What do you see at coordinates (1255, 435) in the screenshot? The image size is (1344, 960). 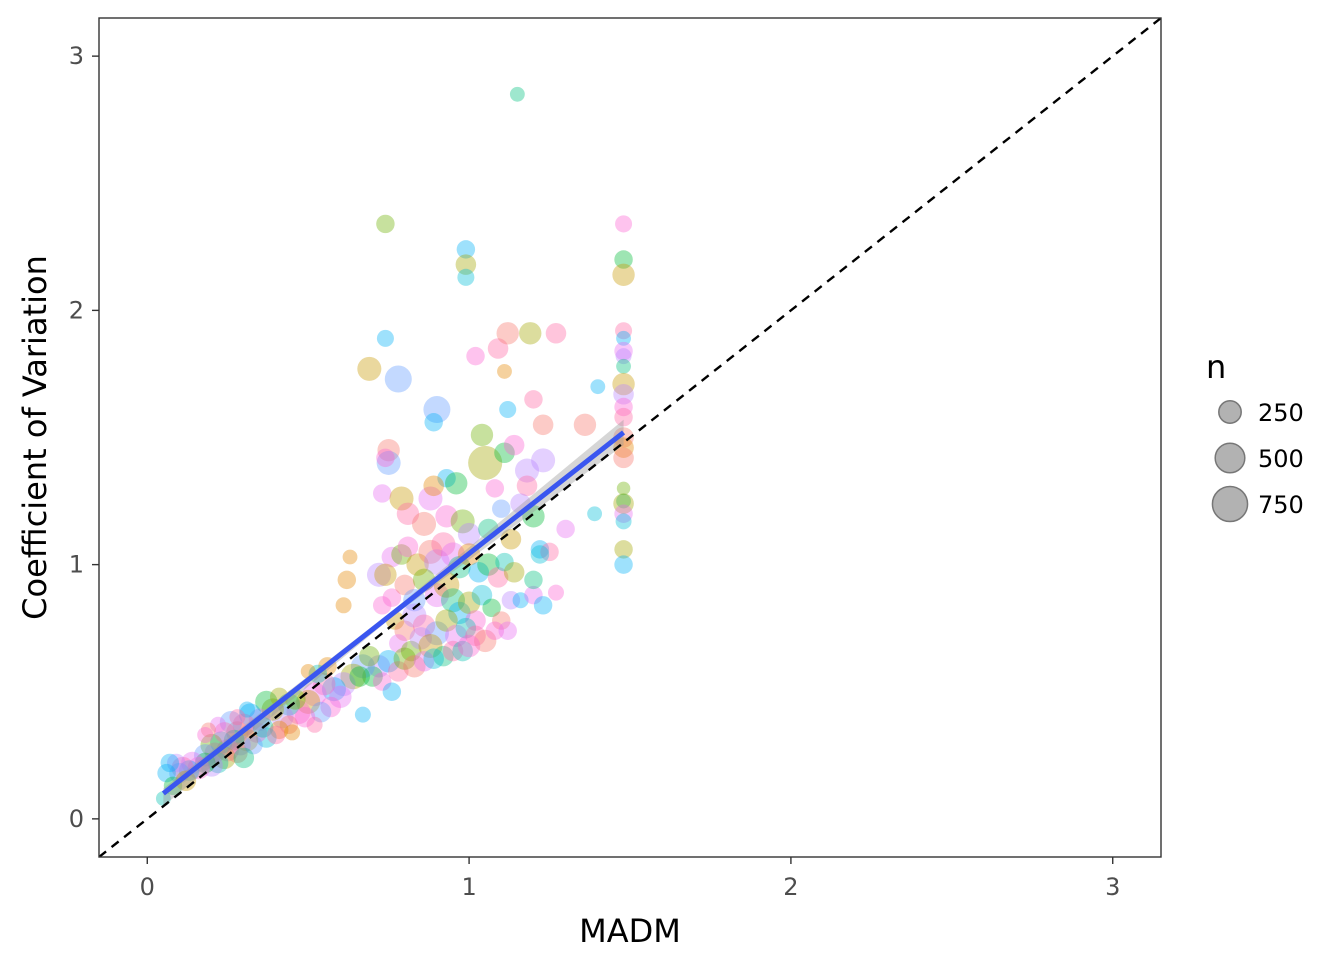 I see `size-legend: n 250 500 750` at bounding box center [1255, 435].